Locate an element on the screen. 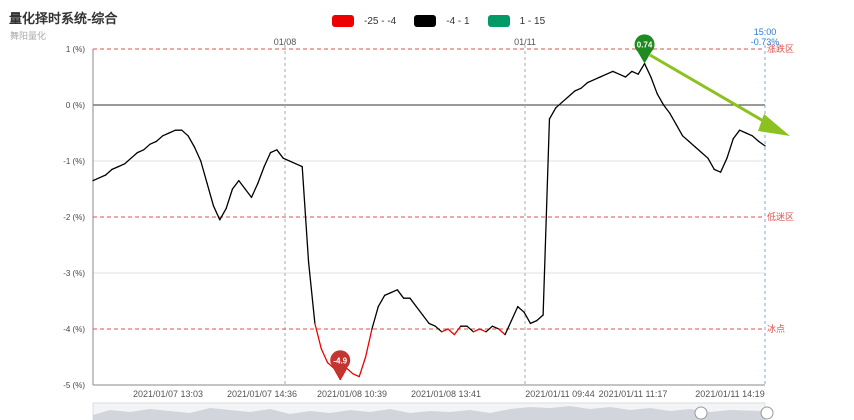 The height and width of the screenshot is (420, 854). x-tick-label: 2021/01/11 09:44 is located at coordinates (559, 394).